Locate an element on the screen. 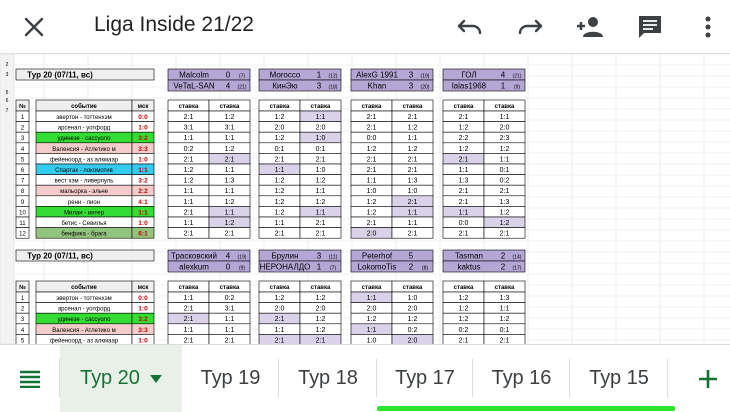 This screenshot has height=412, width=730. close-icon is located at coordinates (34, 27).